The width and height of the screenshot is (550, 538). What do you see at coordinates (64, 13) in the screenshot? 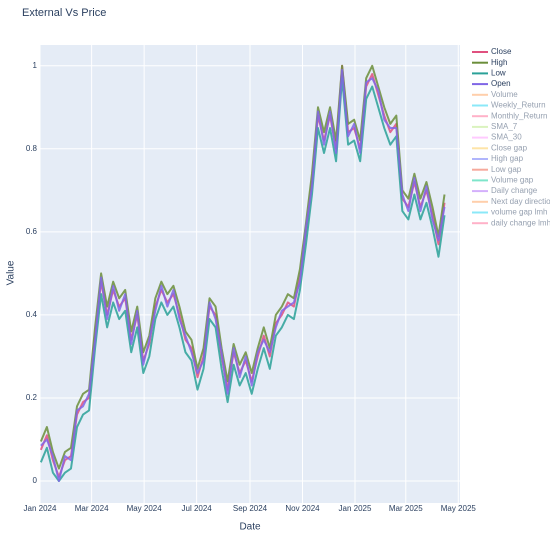
I see `chart-title: External Vs Price` at bounding box center [64, 13].